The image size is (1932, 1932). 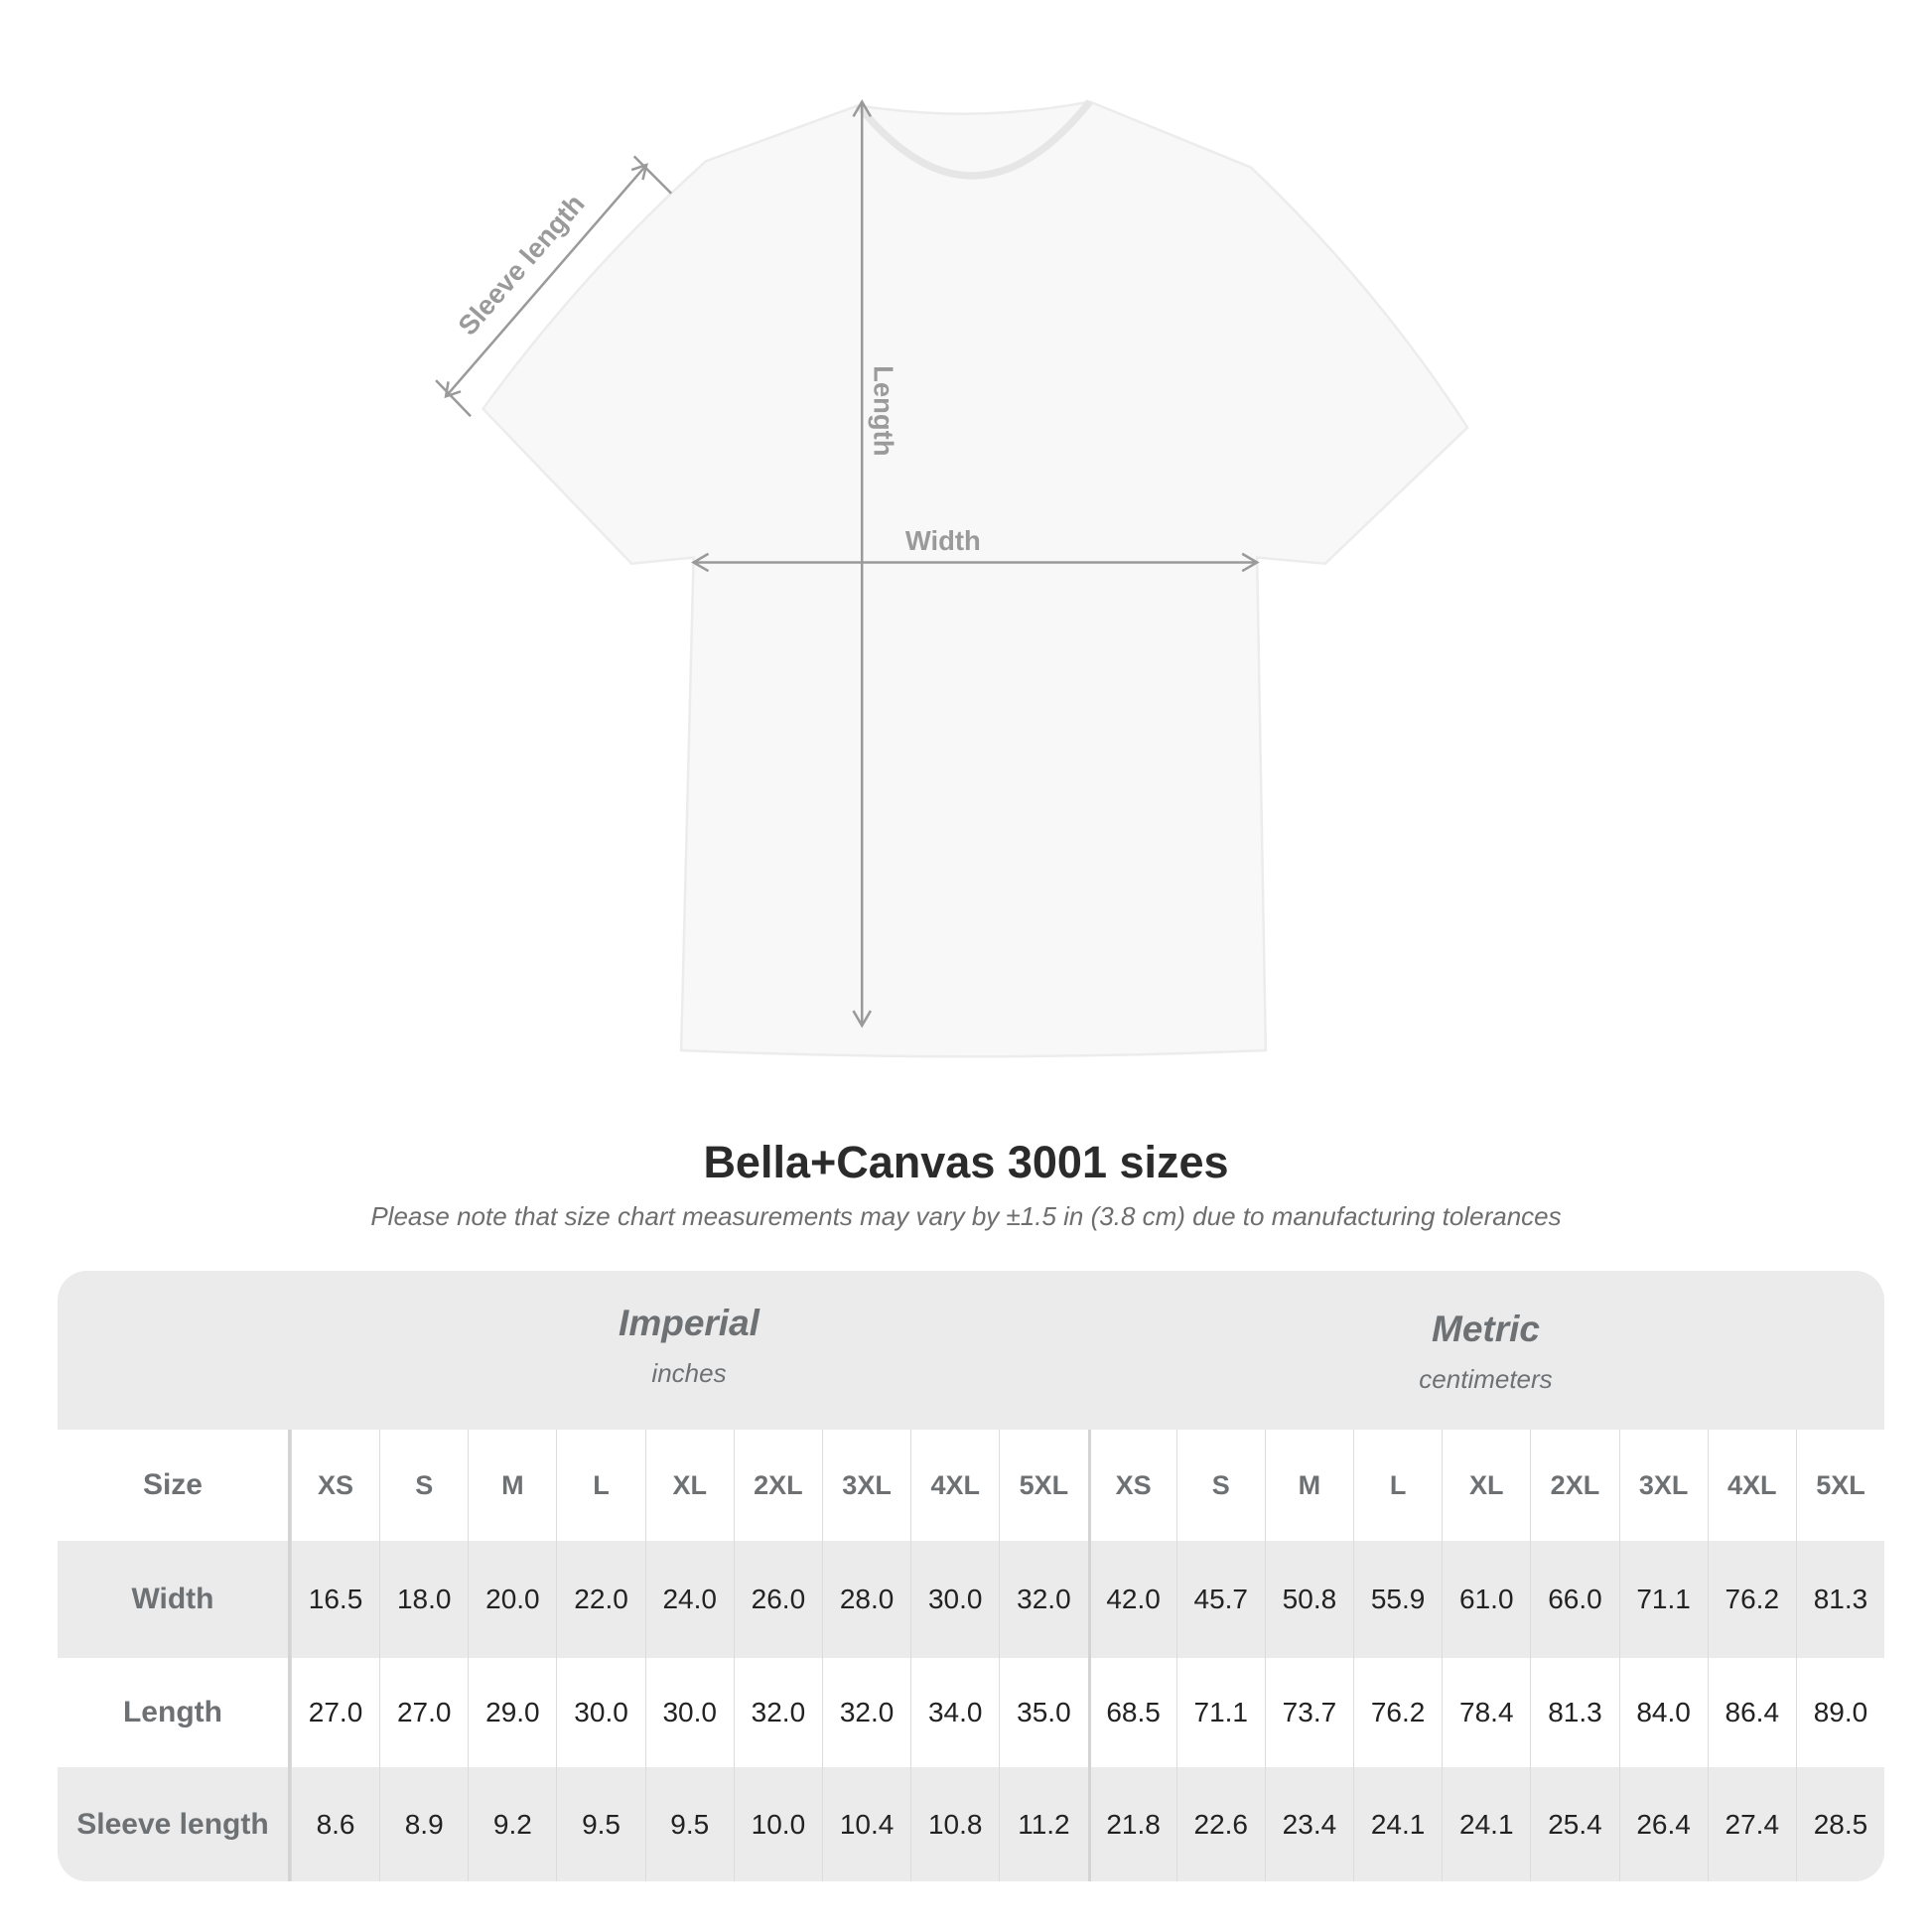 What do you see at coordinates (1043, 1713) in the screenshot?
I see `imperial-value-cell: 35.0` at bounding box center [1043, 1713].